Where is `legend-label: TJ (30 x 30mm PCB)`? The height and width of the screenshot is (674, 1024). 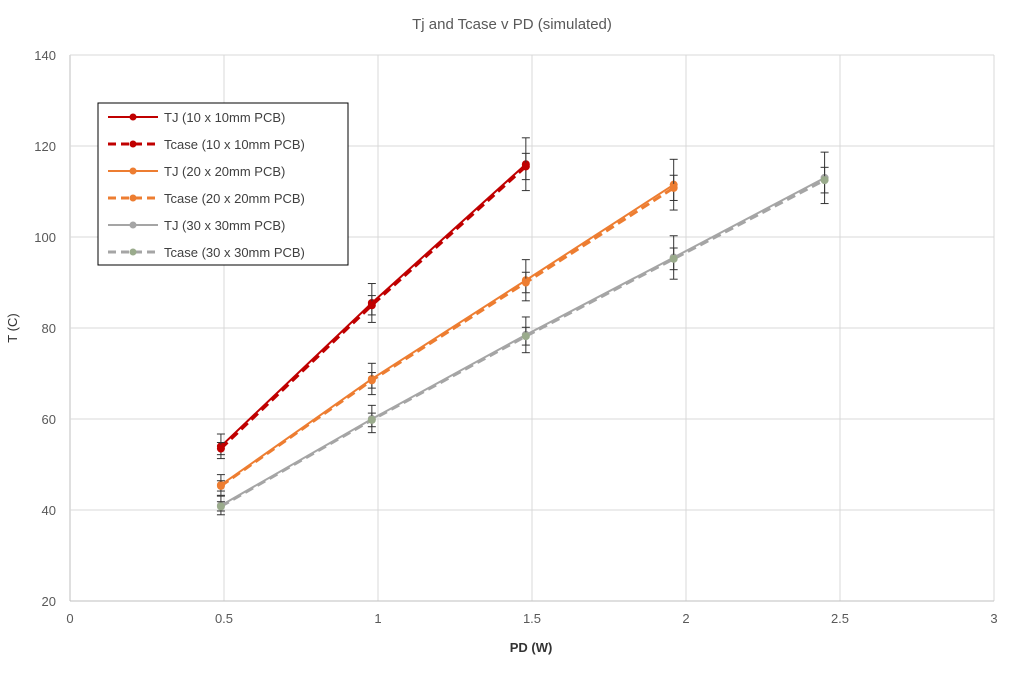 legend-label: TJ (30 x 30mm PCB) is located at coordinates (224, 225).